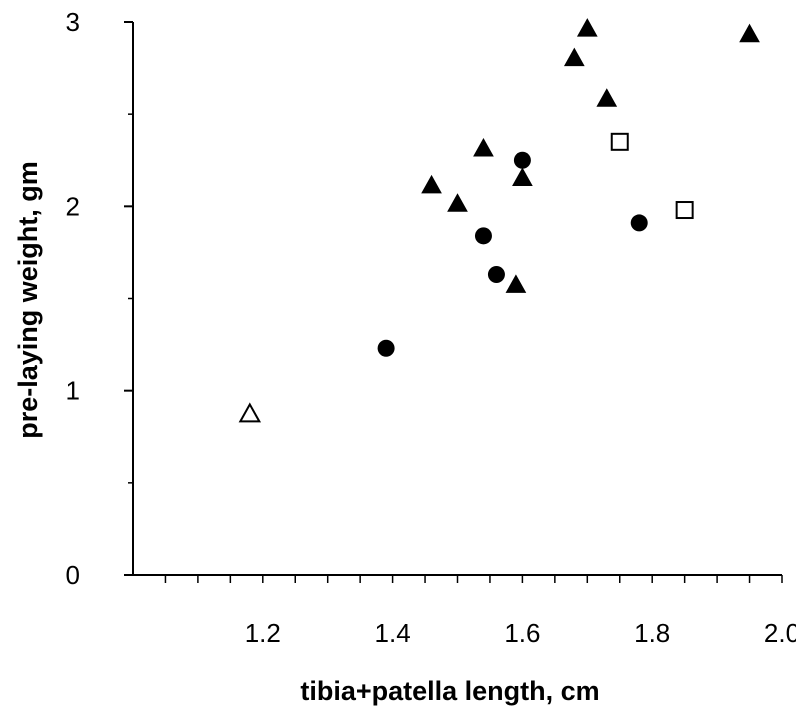 The width and height of the screenshot is (796, 709). Describe the element at coordinates (522, 633) in the screenshot. I see `x-tick-label: 1.6` at that location.